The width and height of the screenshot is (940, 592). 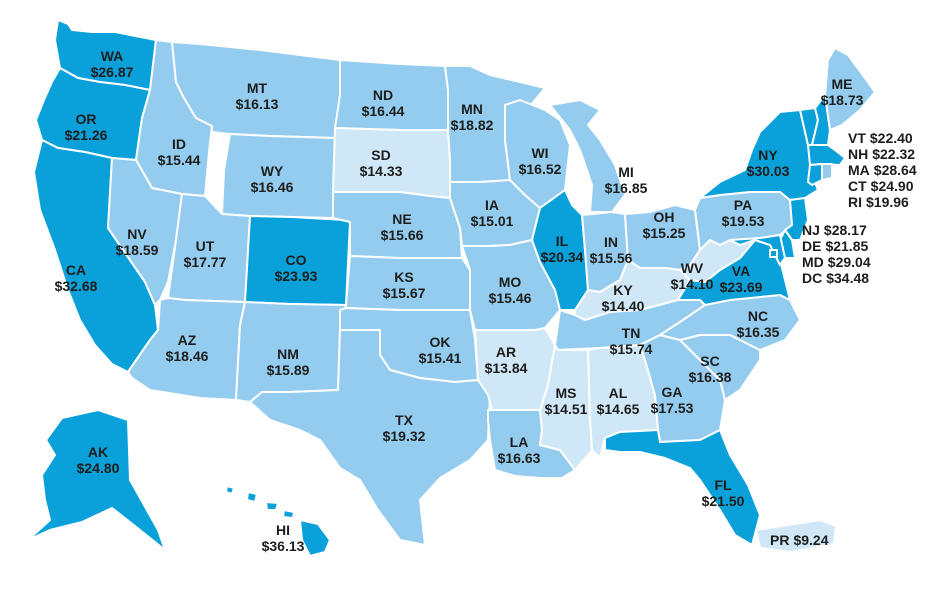 I want to click on label-OH: OH $15.25, so click(x=664, y=225).